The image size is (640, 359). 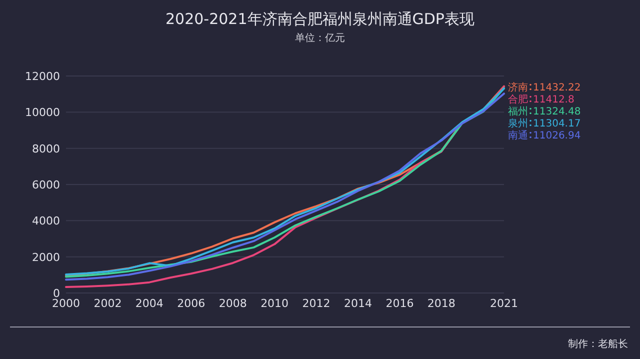 I want to click on y-tick-label: 4000, so click(x=46, y=221).